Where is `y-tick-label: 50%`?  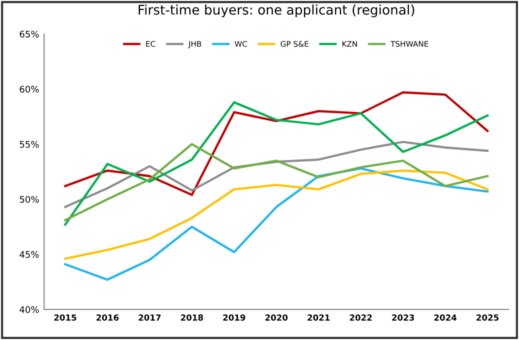
y-tick-label: 50% is located at coordinates (29, 199).